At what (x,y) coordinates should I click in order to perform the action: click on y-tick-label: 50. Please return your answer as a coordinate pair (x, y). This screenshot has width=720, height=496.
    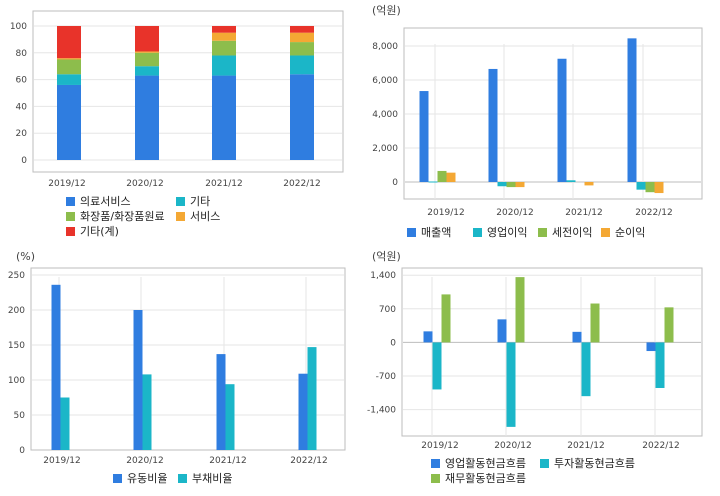
    Looking at the image, I should click on (20, 416).